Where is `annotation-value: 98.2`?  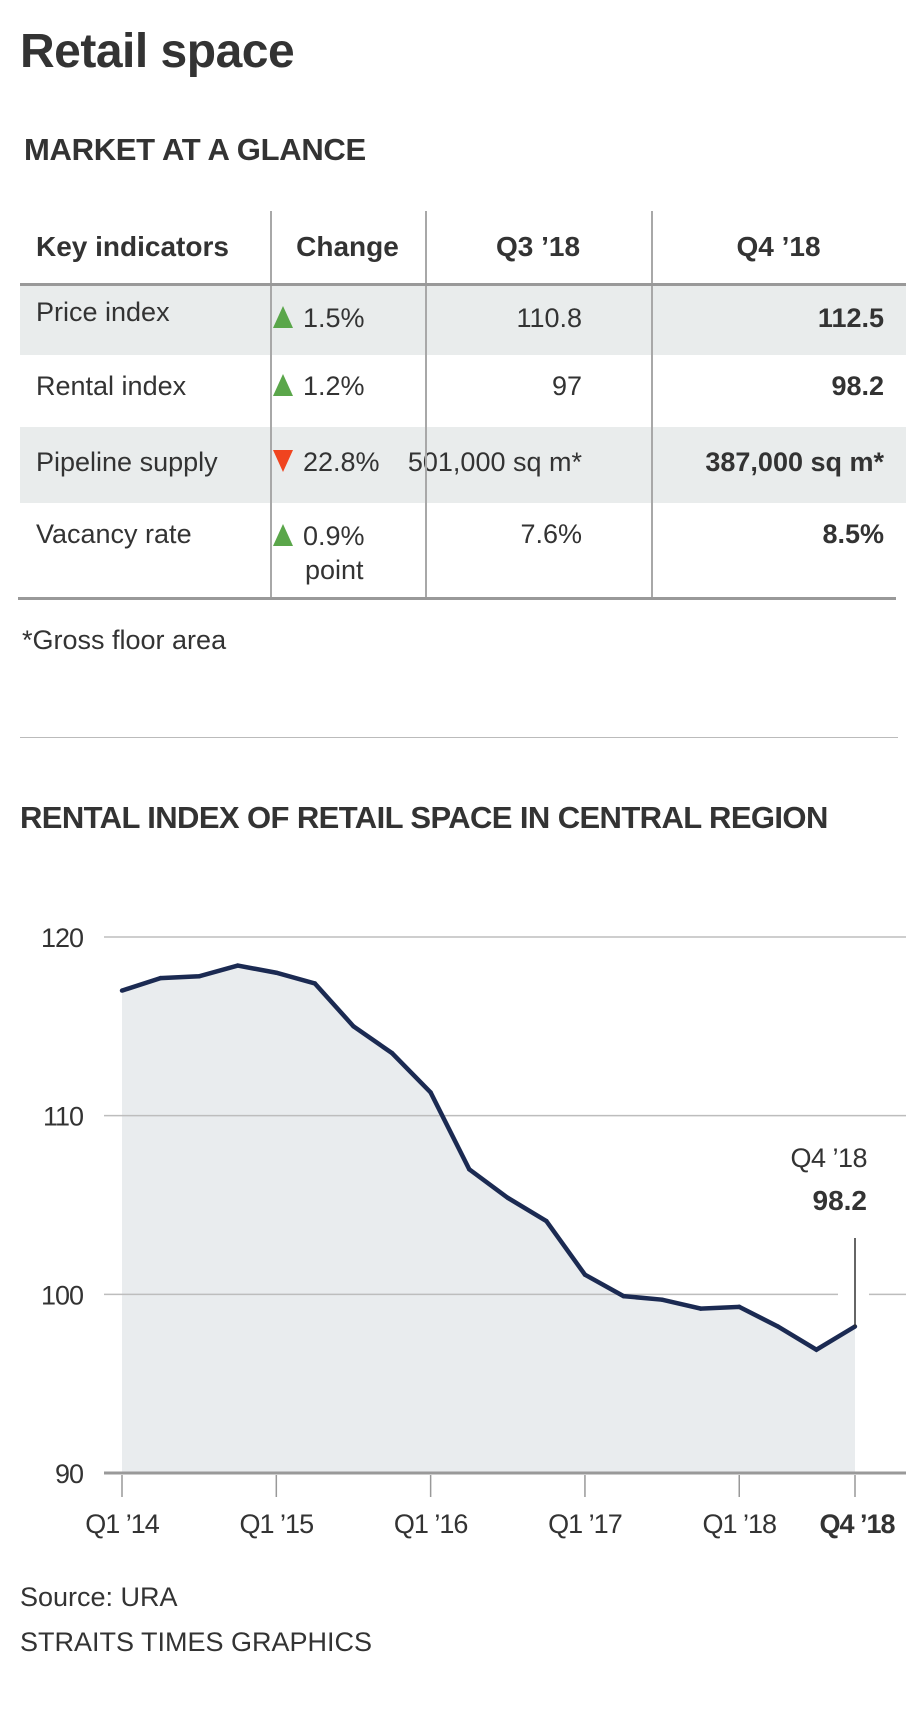
annotation-value: 98.2 is located at coordinates (840, 1200).